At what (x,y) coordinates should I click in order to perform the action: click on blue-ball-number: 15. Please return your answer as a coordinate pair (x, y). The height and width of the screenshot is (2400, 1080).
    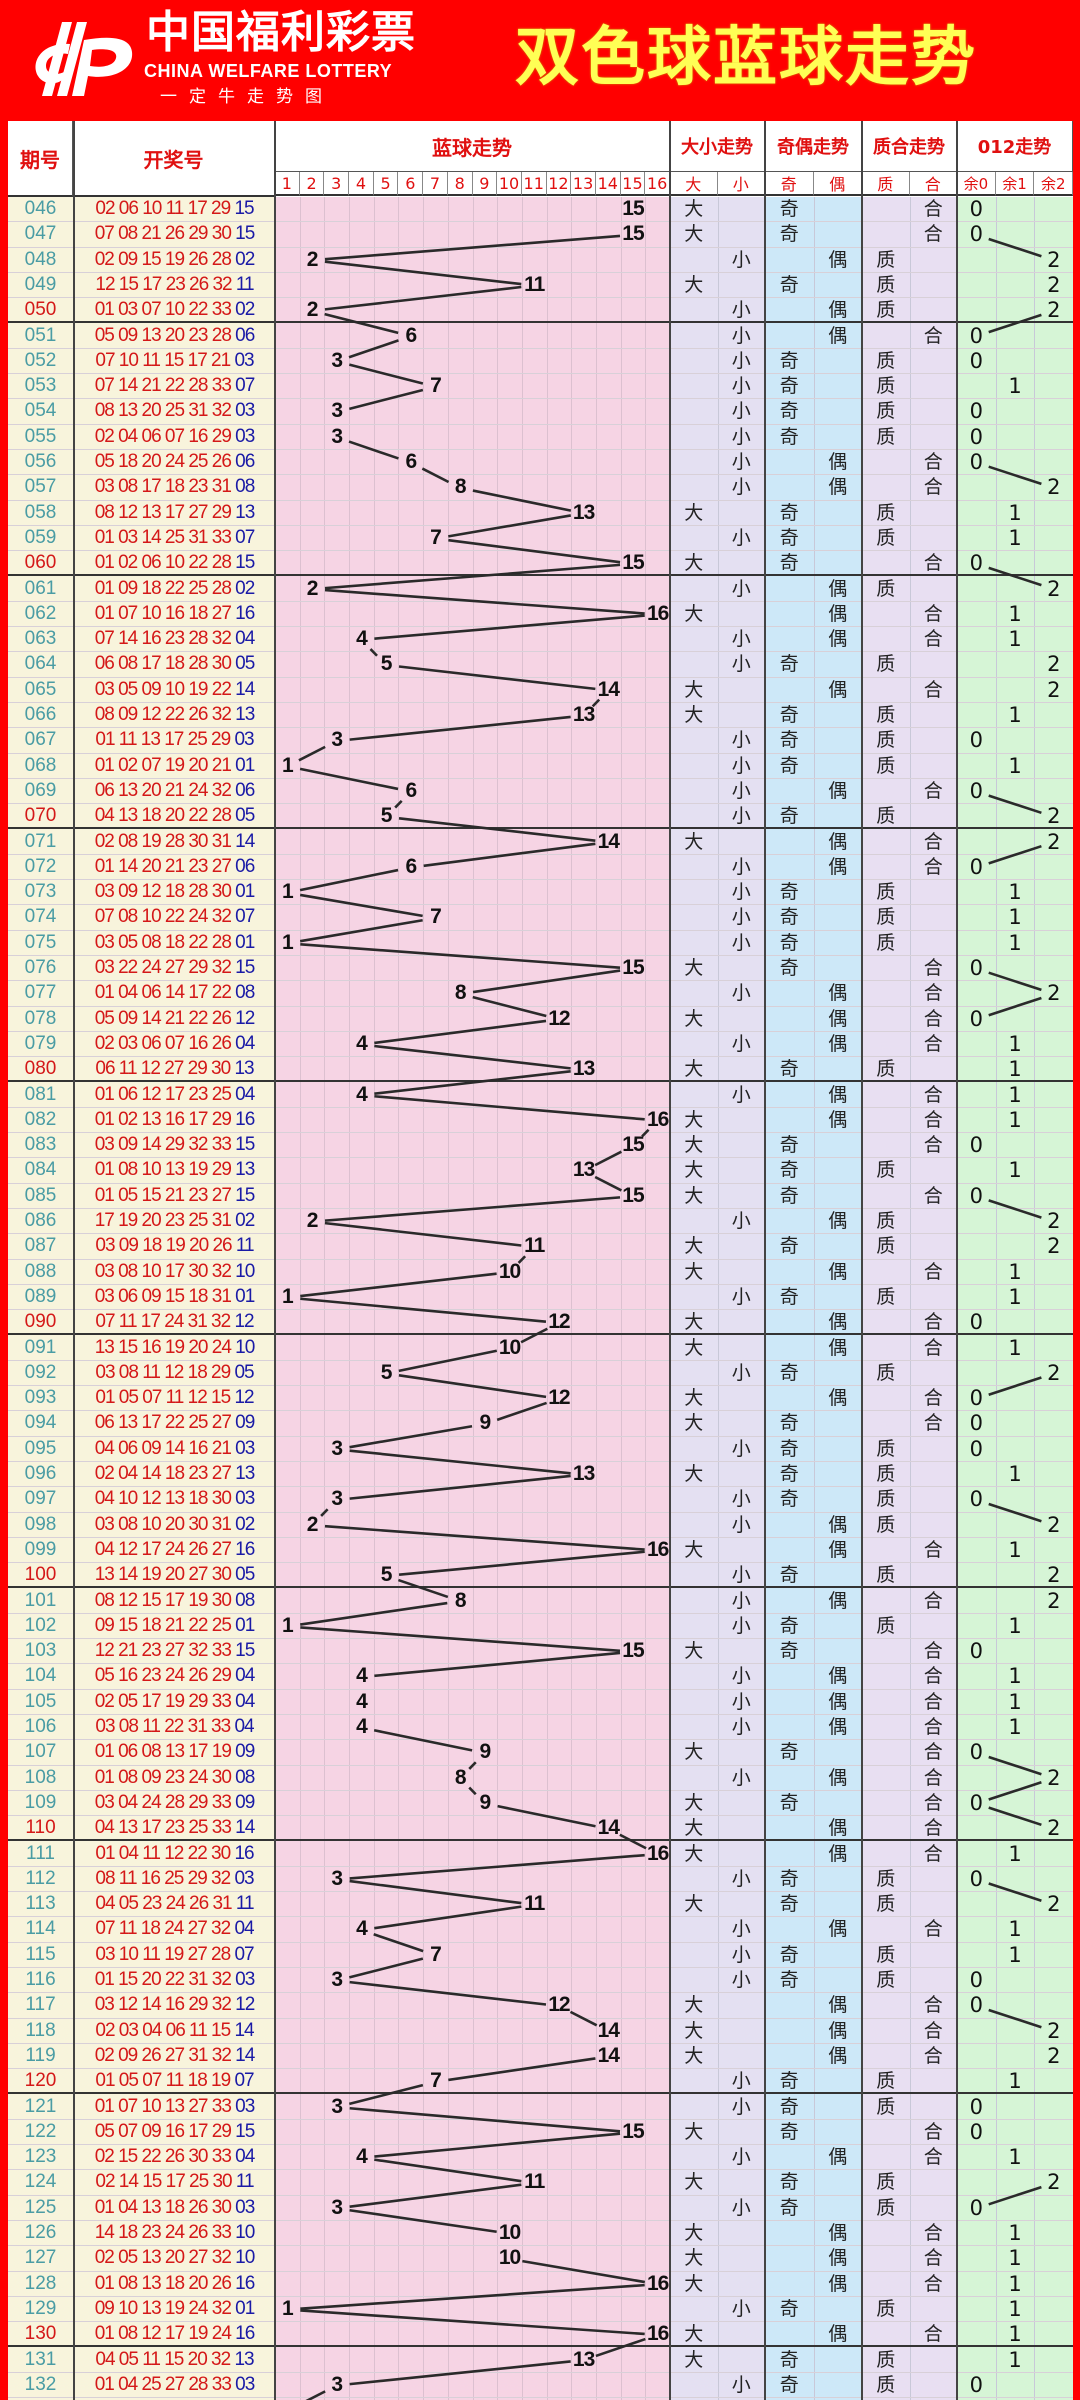
    Looking at the image, I should click on (245, 967).